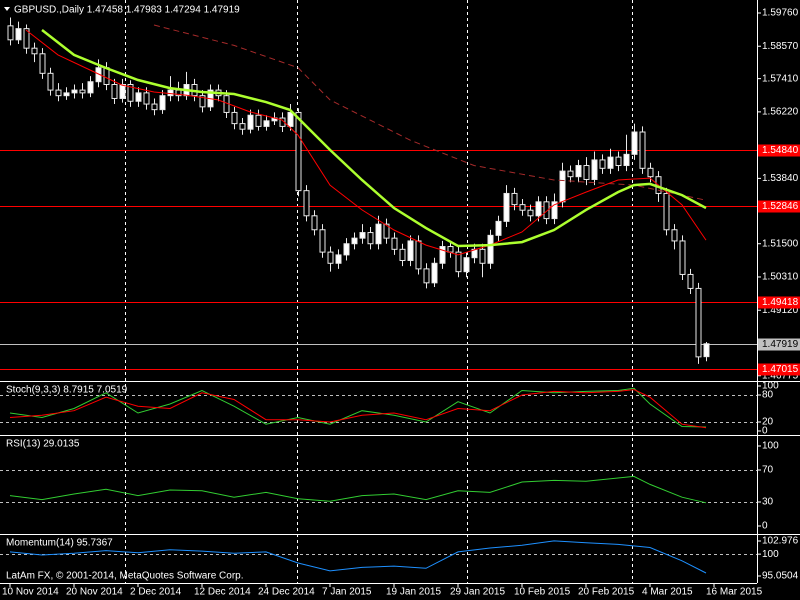  What do you see at coordinates (780, 541) in the screenshot?
I see `y-tick-label: 102.976` at bounding box center [780, 541].